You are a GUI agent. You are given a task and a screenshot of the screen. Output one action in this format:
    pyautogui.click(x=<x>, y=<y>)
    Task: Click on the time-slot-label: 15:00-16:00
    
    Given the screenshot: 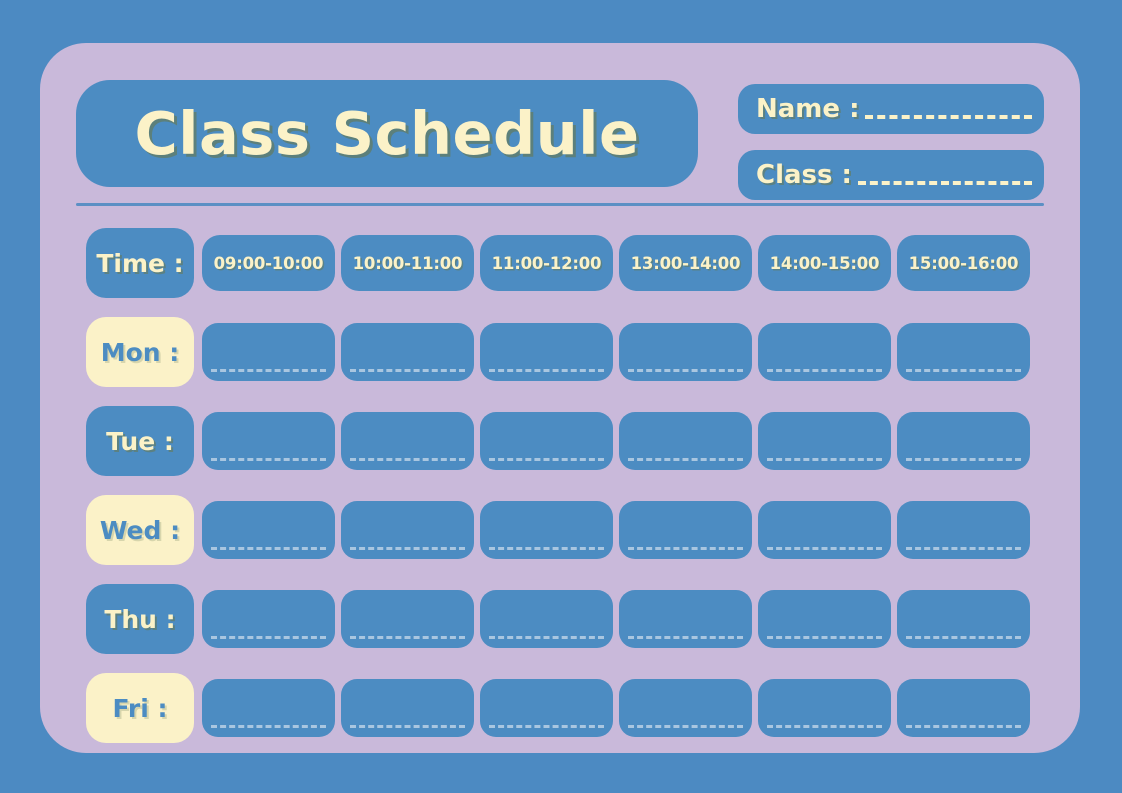 What is the action you would take?
    pyautogui.click(x=963, y=263)
    